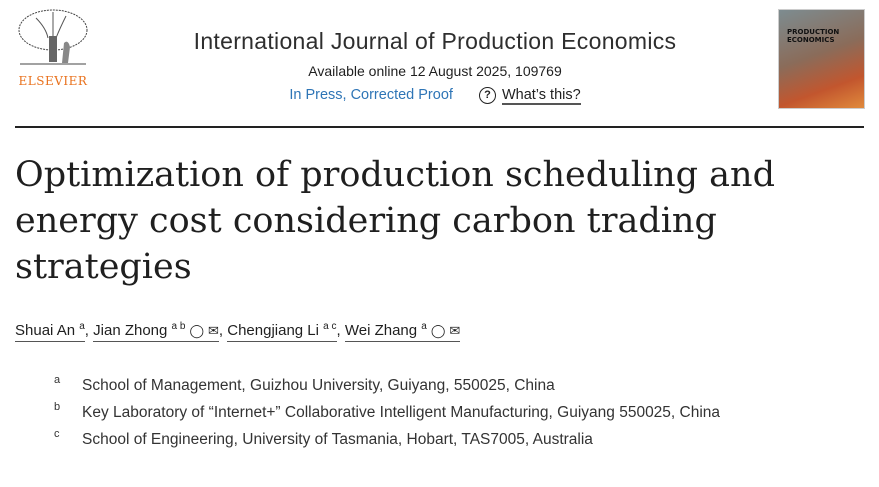 This screenshot has height=487, width=879. What do you see at coordinates (813, 36) in the screenshot?
I see `cover-title: PRODUCTION ECONOMICS` at bounding box center [813, 36].